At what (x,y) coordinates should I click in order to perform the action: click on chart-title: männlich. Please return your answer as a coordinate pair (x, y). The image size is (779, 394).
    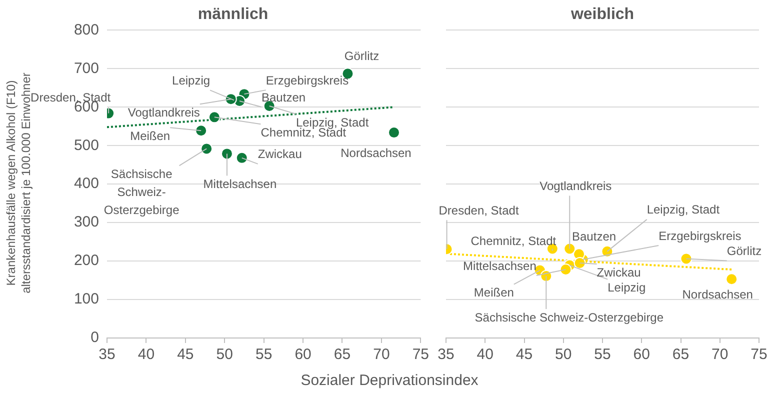
    Looking at the image, I should click on (233, 15).